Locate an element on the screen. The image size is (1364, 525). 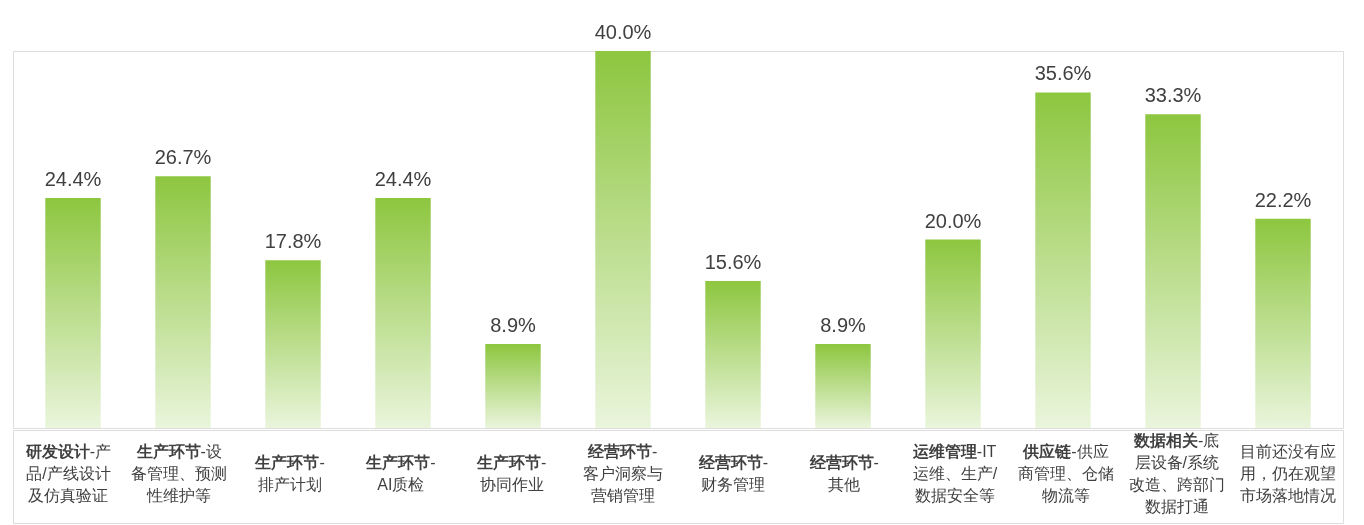
x-tick-label: 经营环节-其他 is located at coordinates (843, 473).